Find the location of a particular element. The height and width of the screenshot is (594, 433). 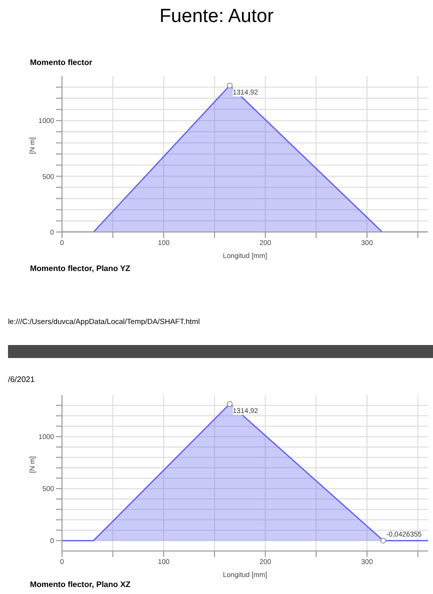

source-note: Fuente: Autor is located at coordinates (216, 17).